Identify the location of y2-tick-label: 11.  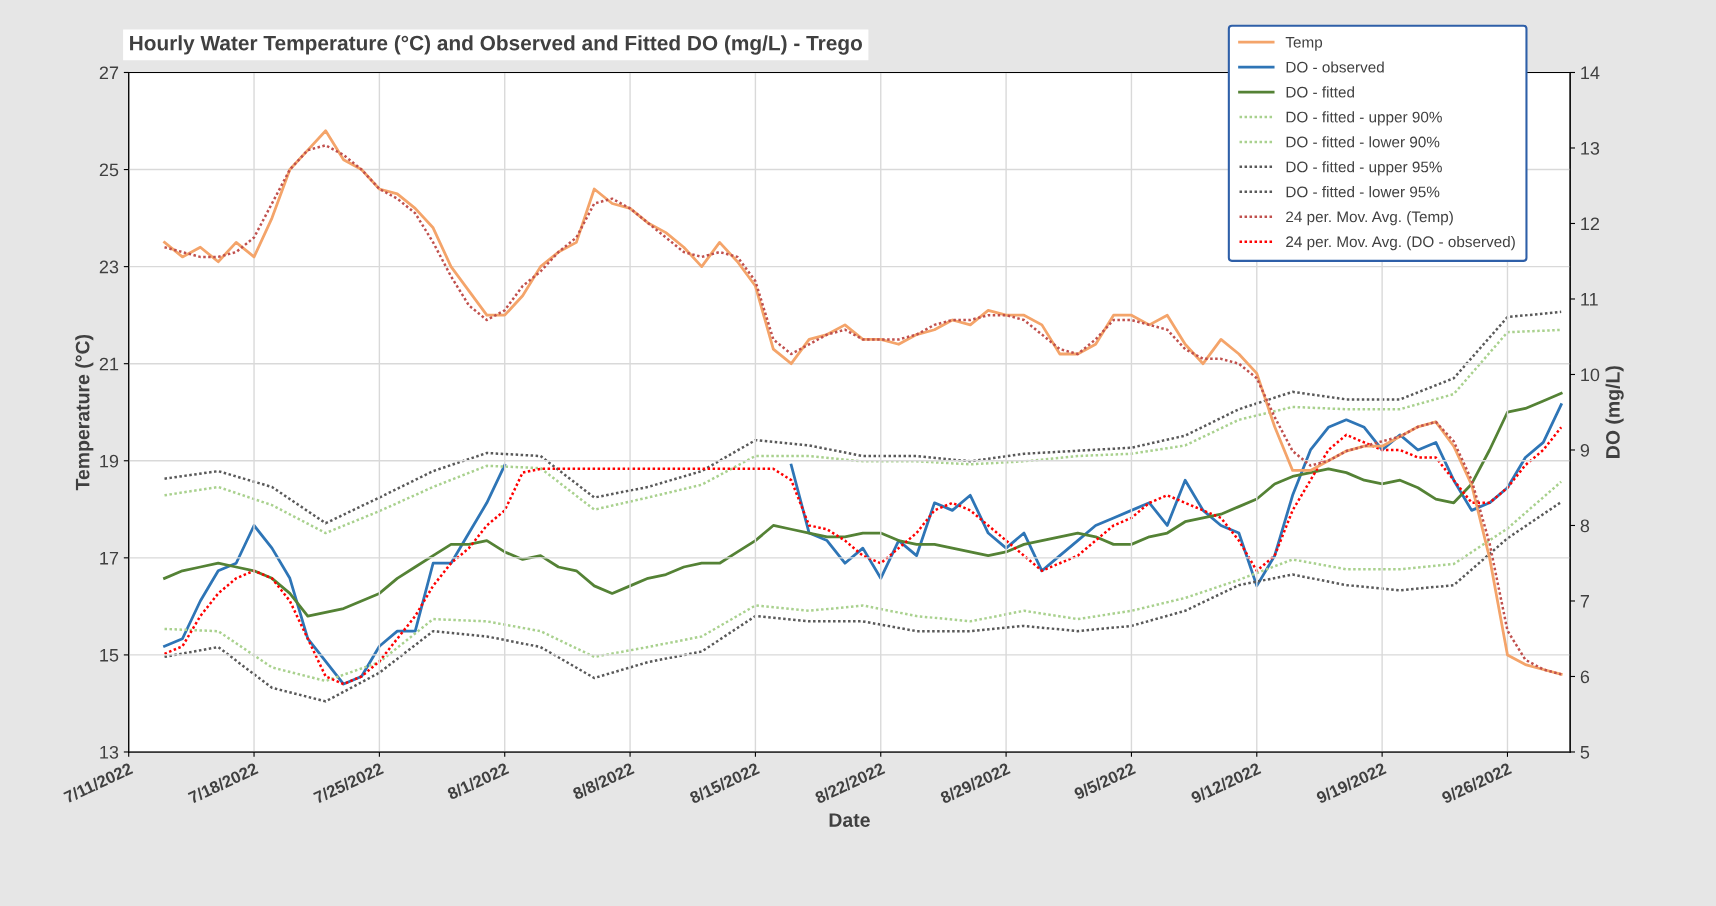
(1589, 299).